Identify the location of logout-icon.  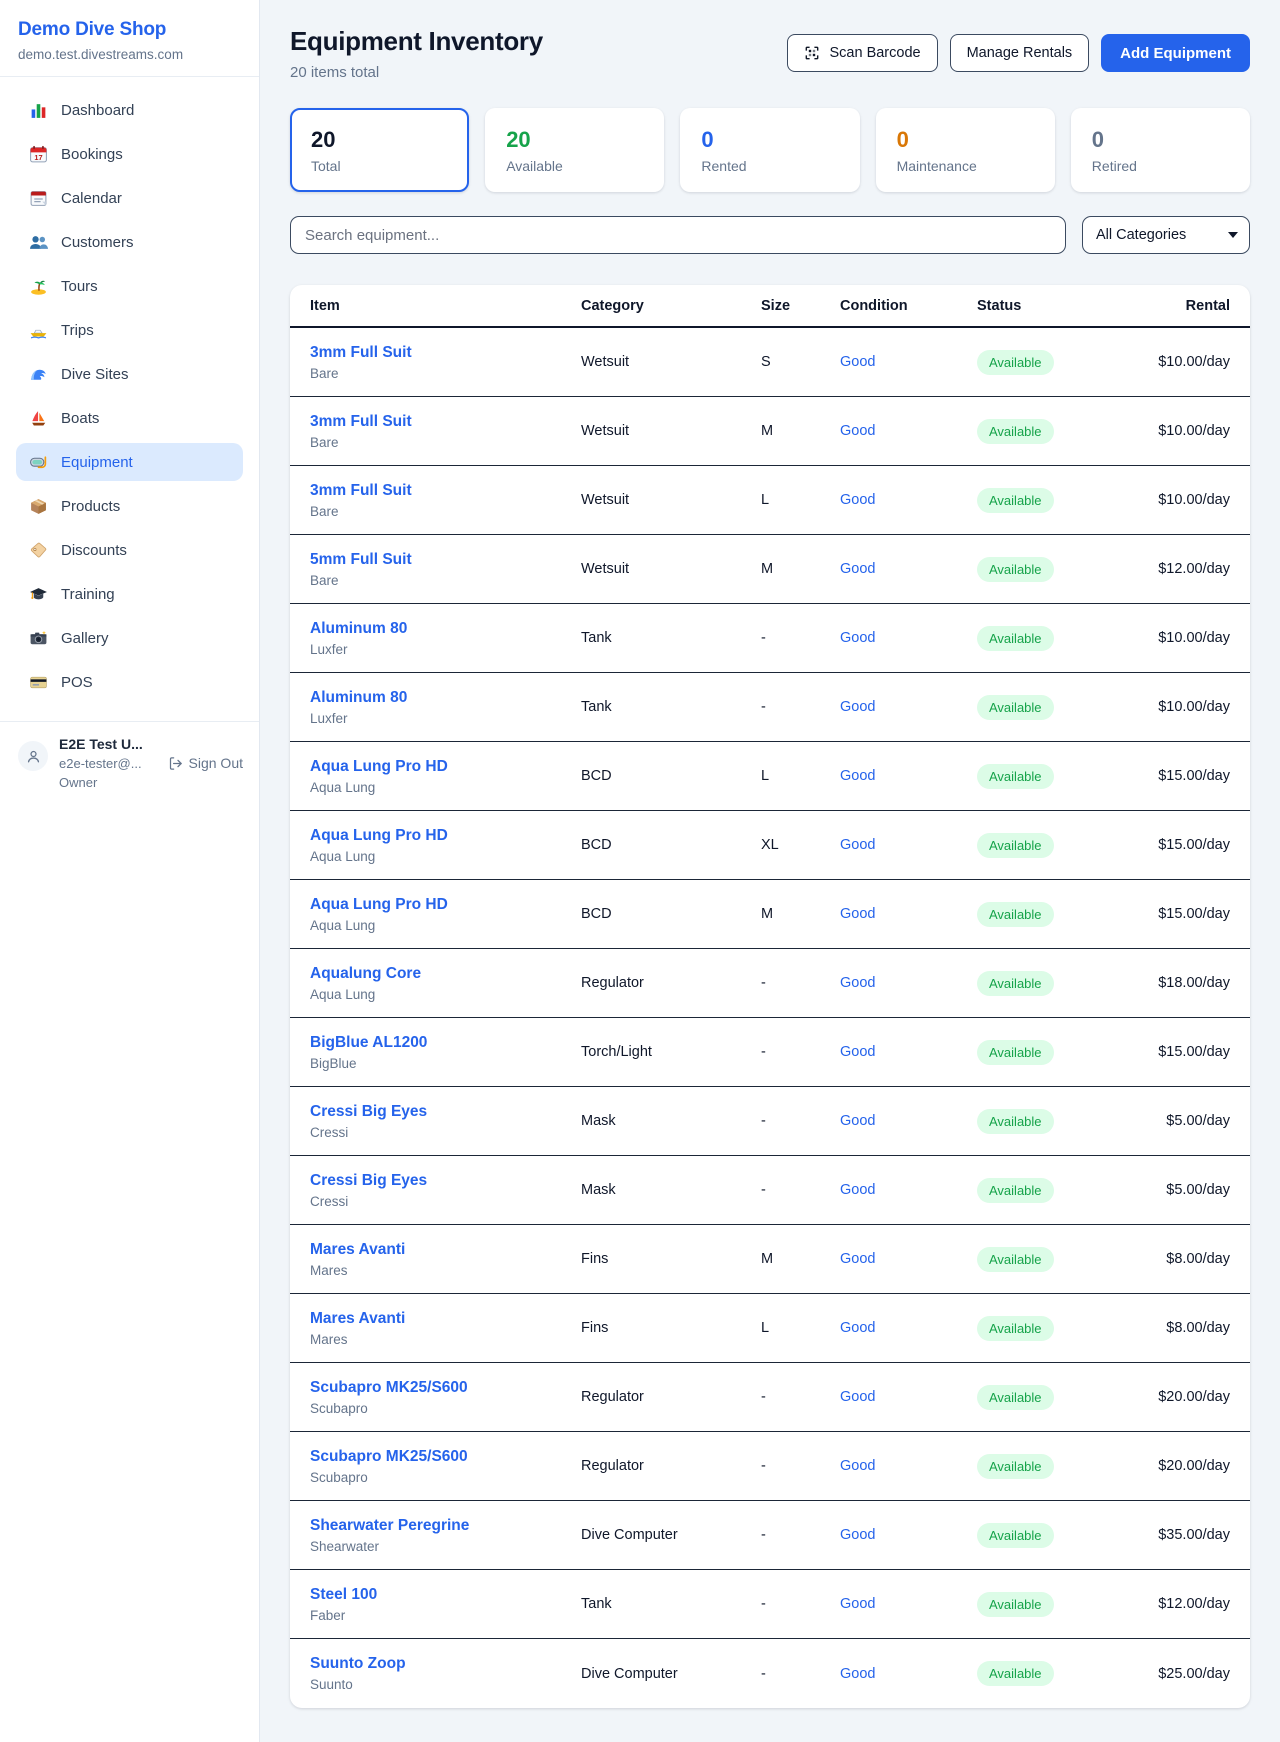
(175, 763).